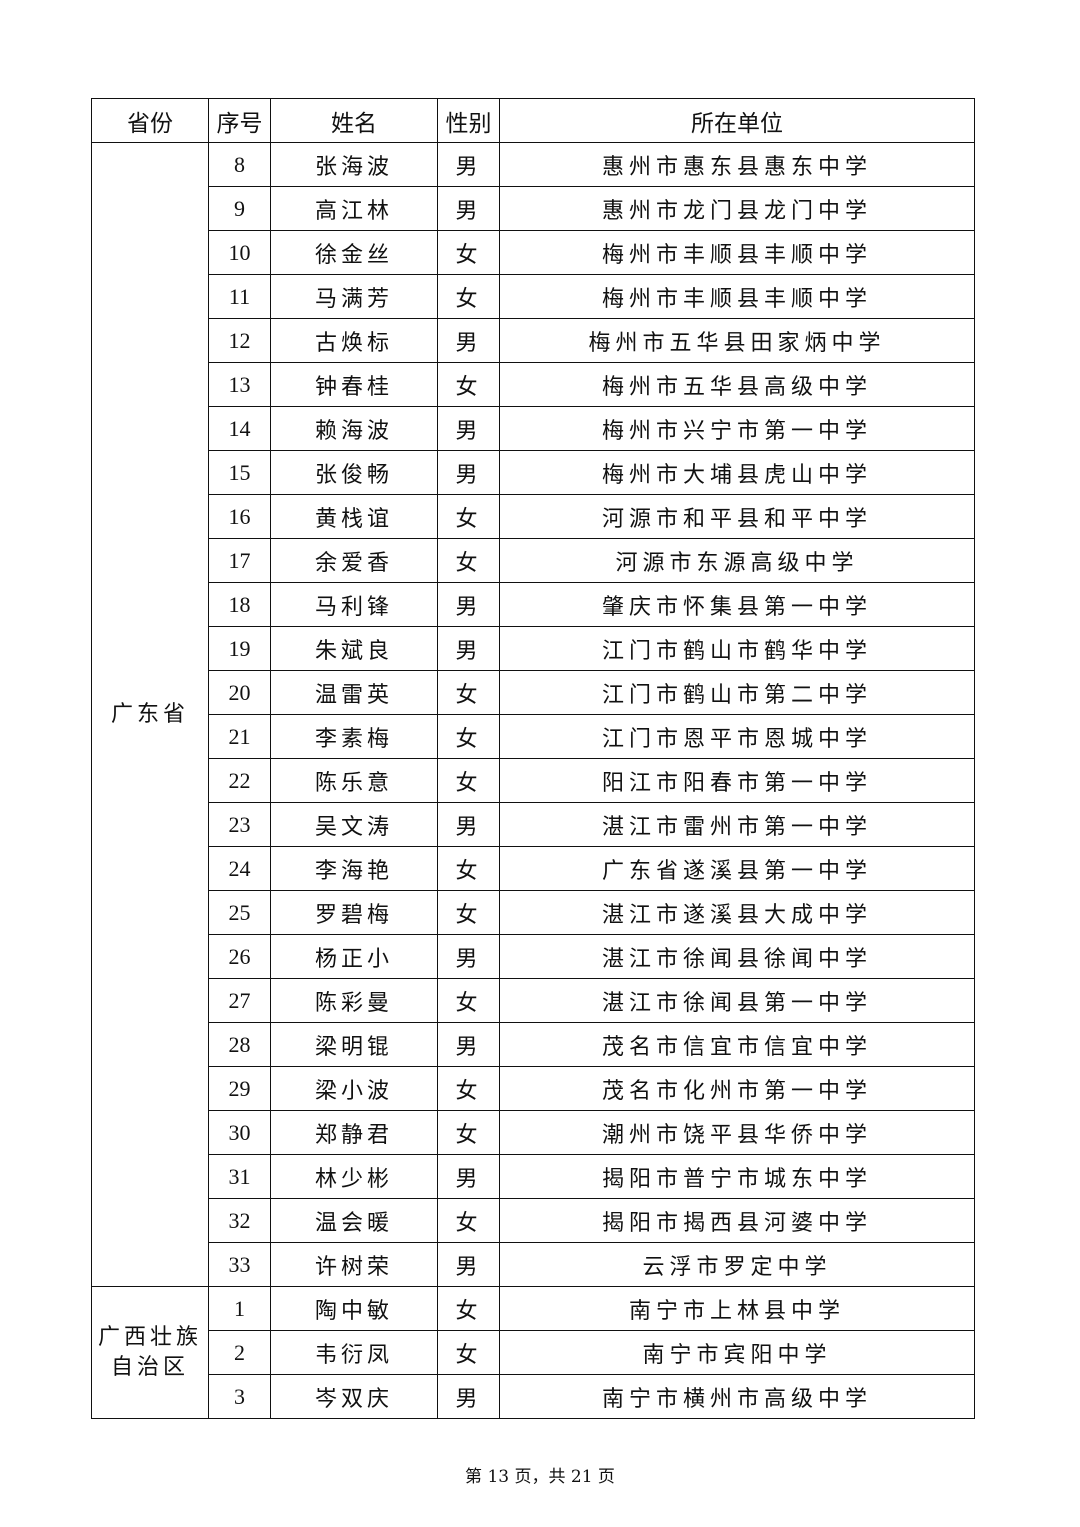  I want to click on name-cell: 陈乐意, so click(354, 780).